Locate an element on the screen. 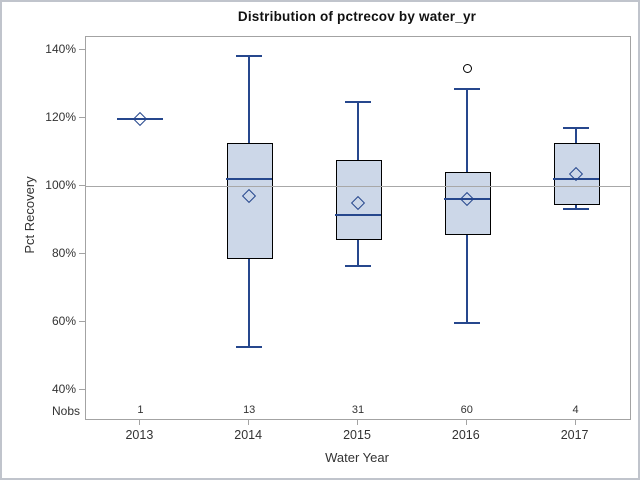 The height and width of the screenshot is (480, 640). y-tick-label: 120% is located at coordinates (60, 116).